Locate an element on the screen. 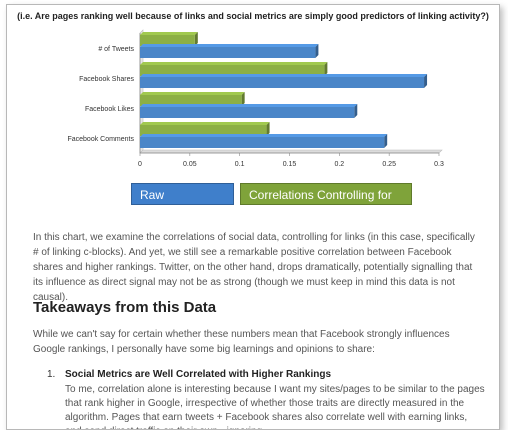 The height and width of the screenshot is (430, 508). category-label: # of Tweets is located at coordinates (116, 49).